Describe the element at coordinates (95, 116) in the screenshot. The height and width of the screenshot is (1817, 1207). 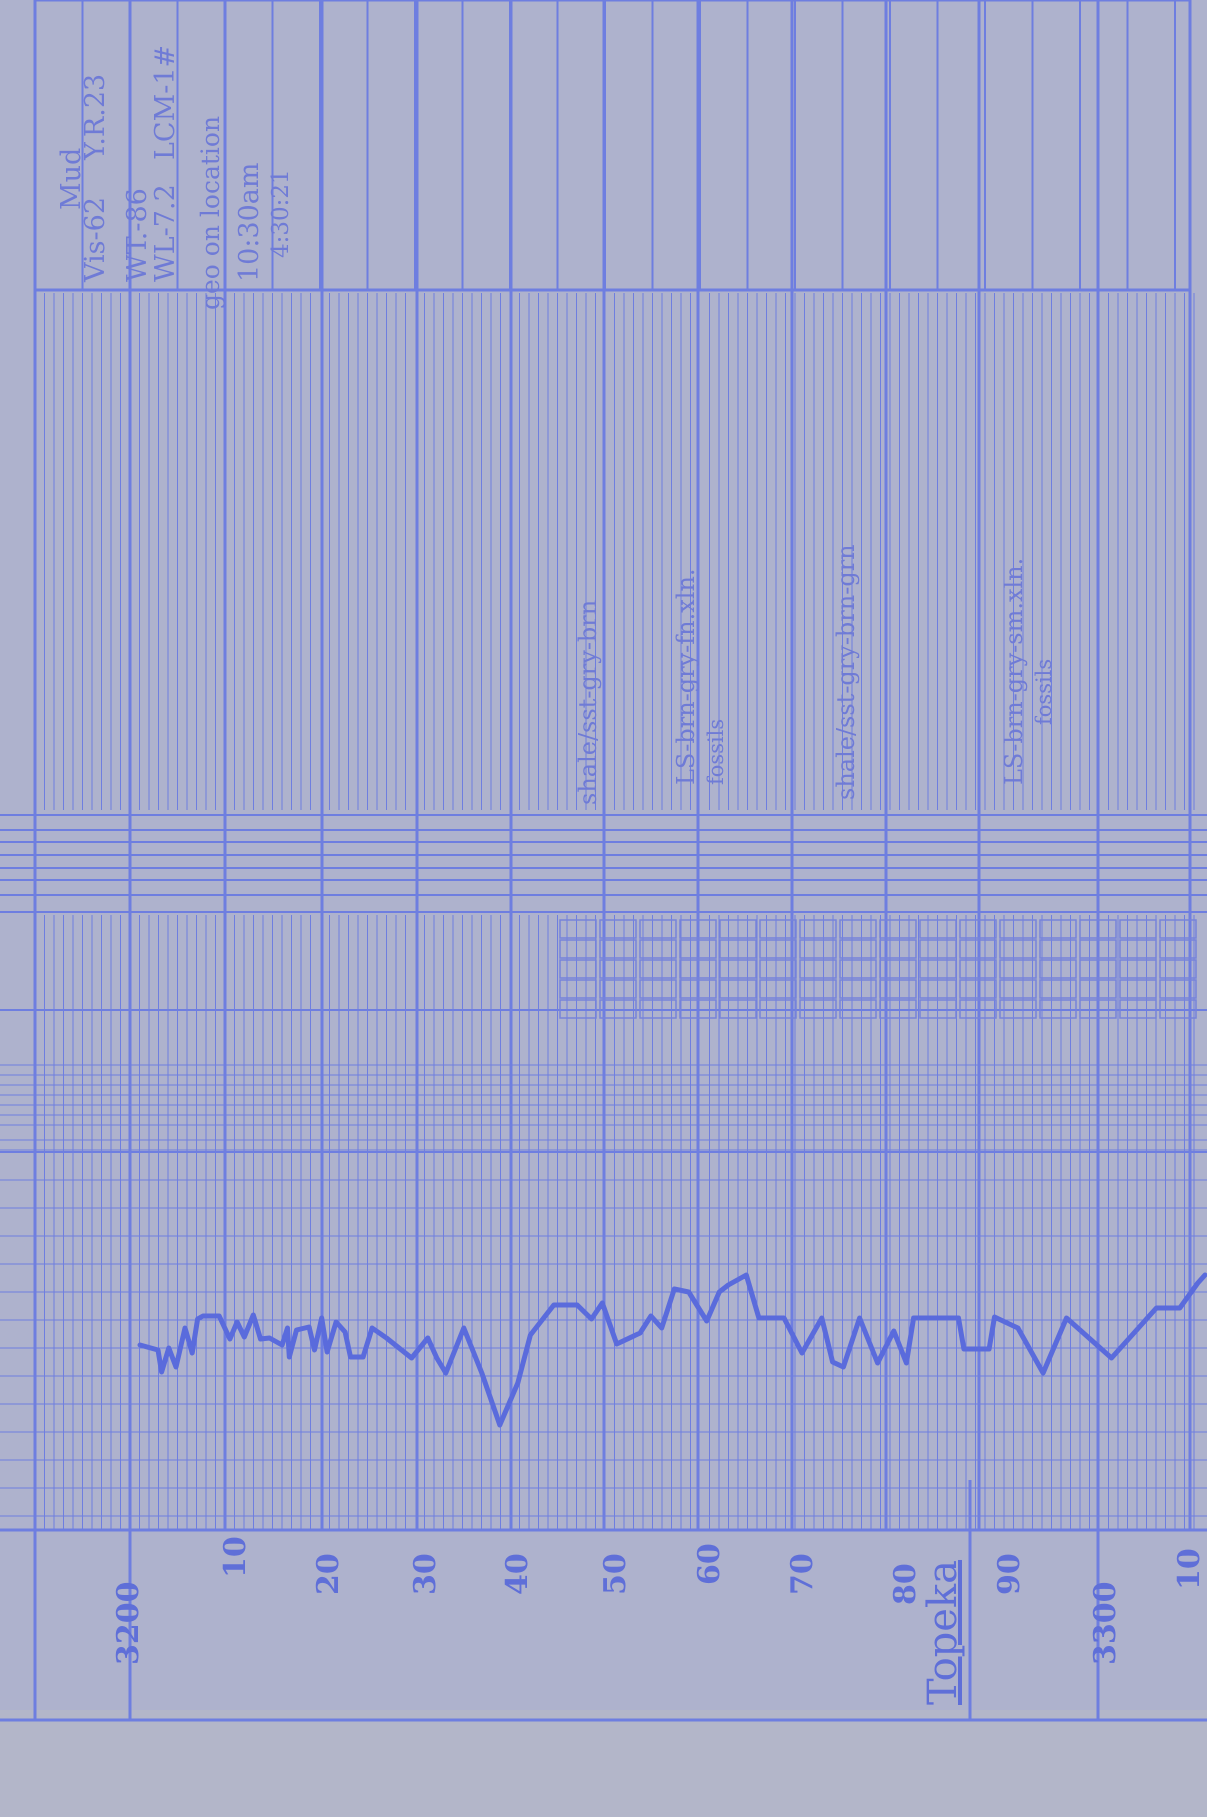
I see `header-note-yr: Y.R.23` at that location.